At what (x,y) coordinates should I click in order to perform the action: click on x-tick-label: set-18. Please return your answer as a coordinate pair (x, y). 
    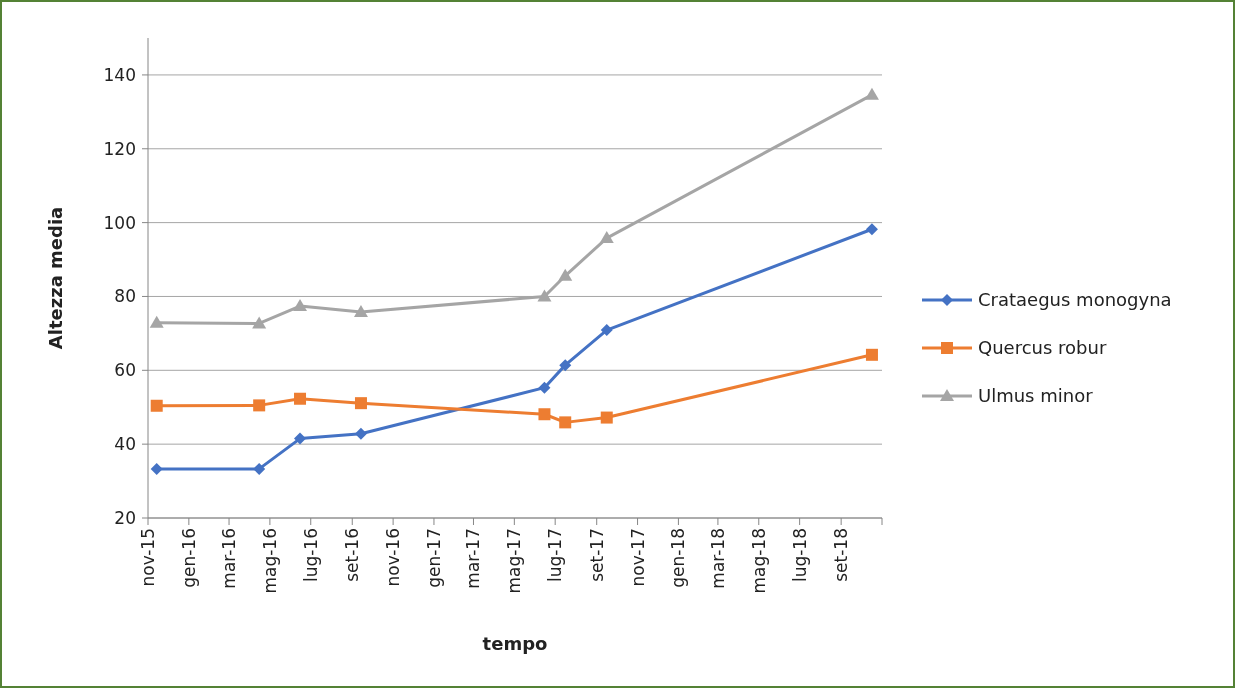
    Looking at the image, I should click on (841, 555).